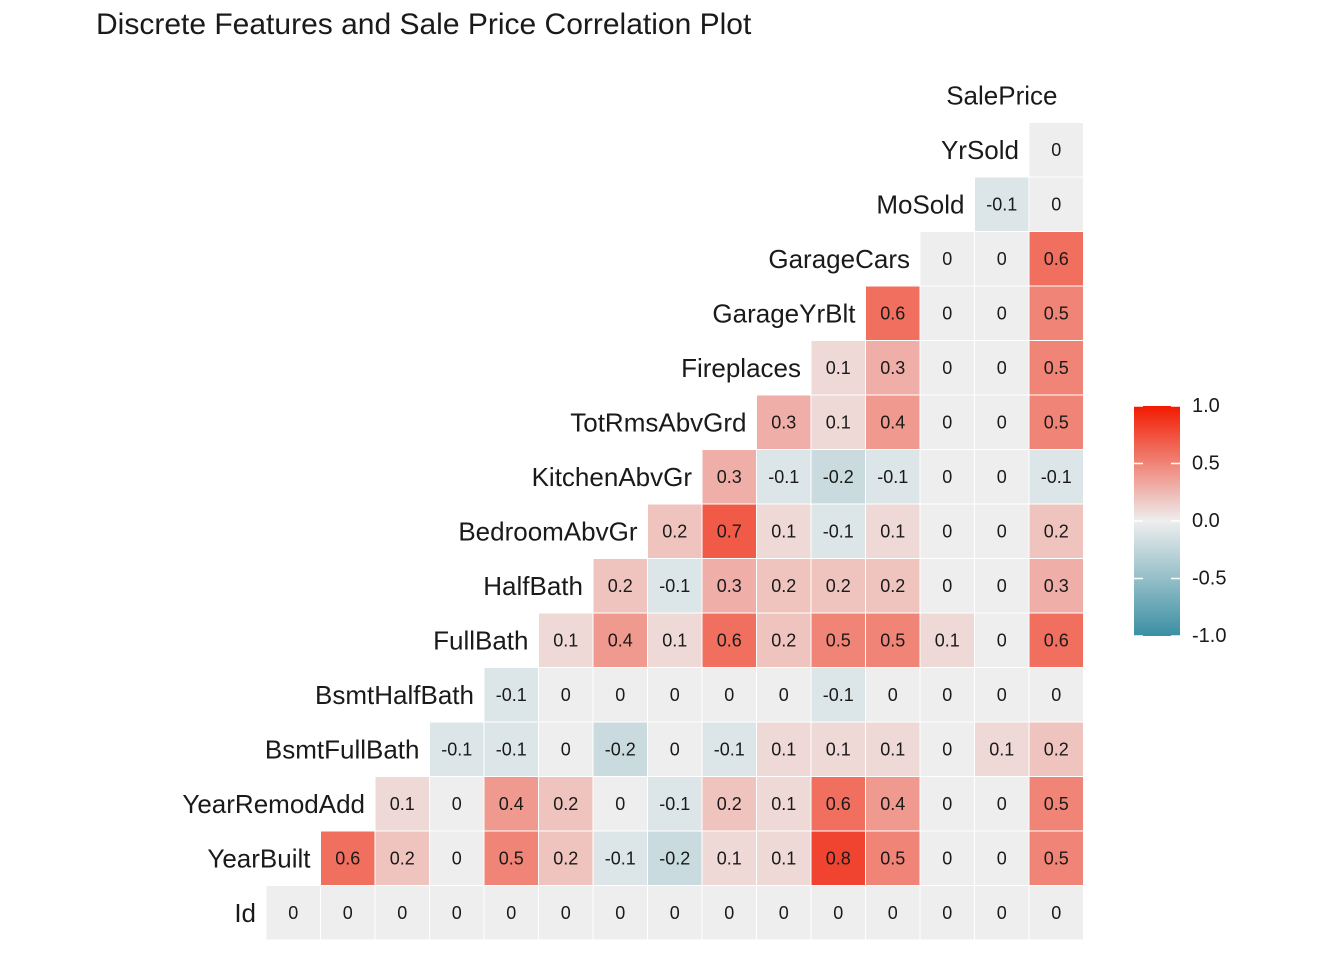 The height and width of the screenshot is (960, 1344). Describe the element at coordinates (1001, 95) in the screenshot. I see `variable-label: SalePrice` at that location.